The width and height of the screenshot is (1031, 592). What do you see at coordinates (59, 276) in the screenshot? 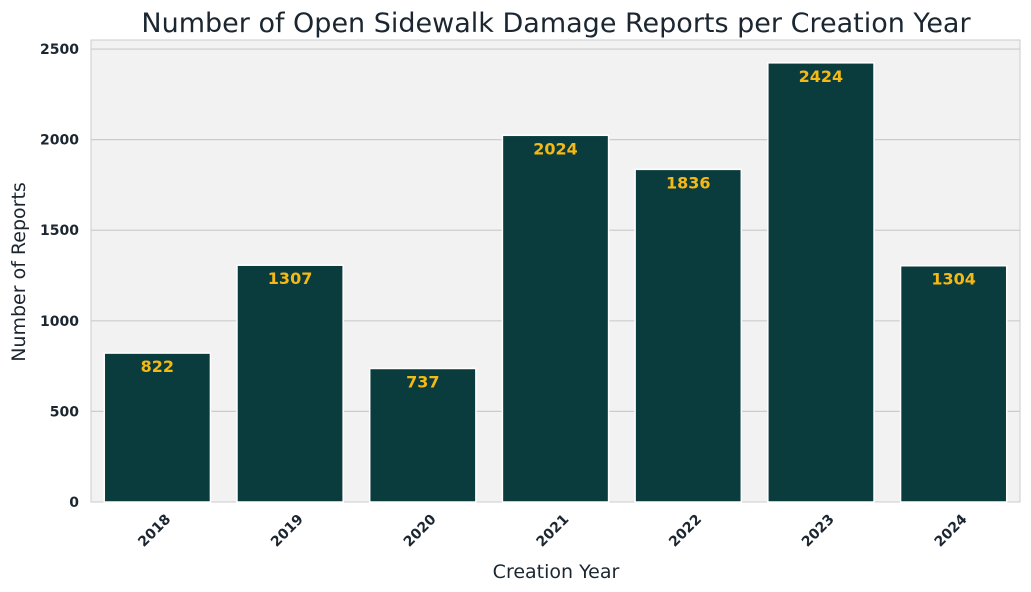
I see `y-axis-ticks: 0 500 1000 1500 2000 2500` at bounding box center [59, 276].